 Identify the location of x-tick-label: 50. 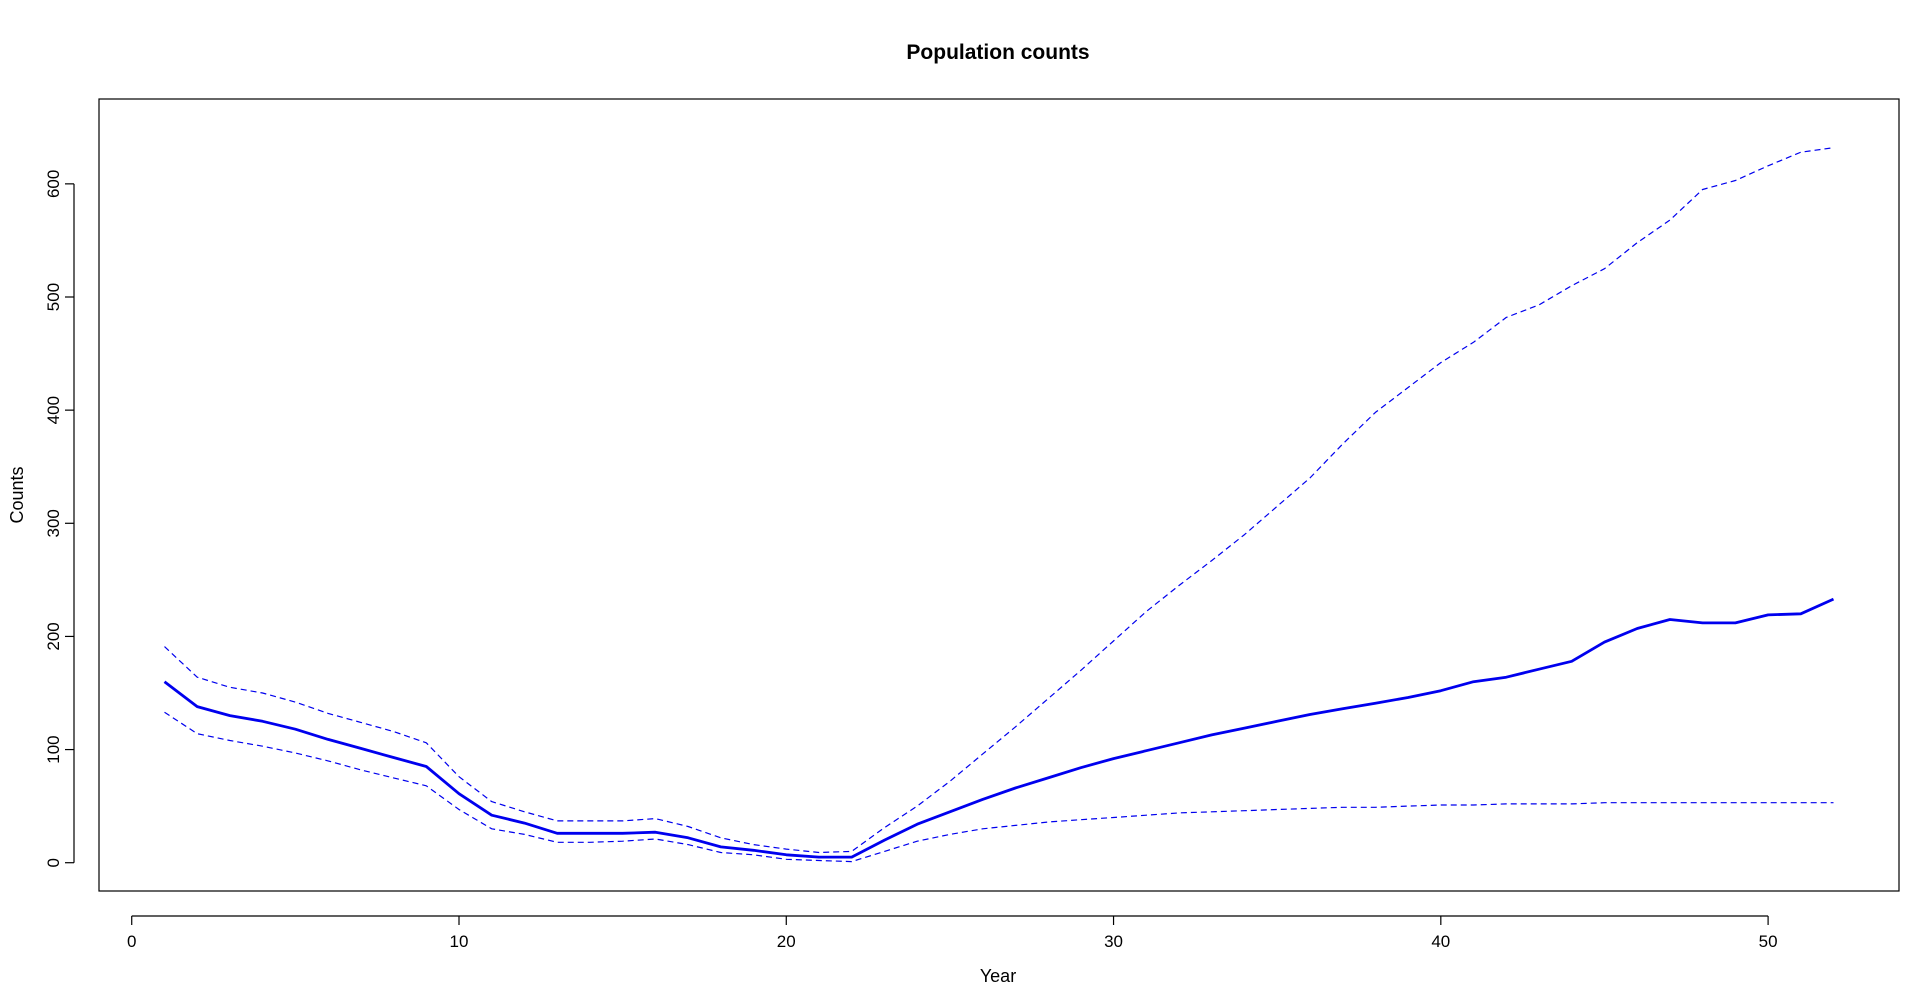
(1768, 941).